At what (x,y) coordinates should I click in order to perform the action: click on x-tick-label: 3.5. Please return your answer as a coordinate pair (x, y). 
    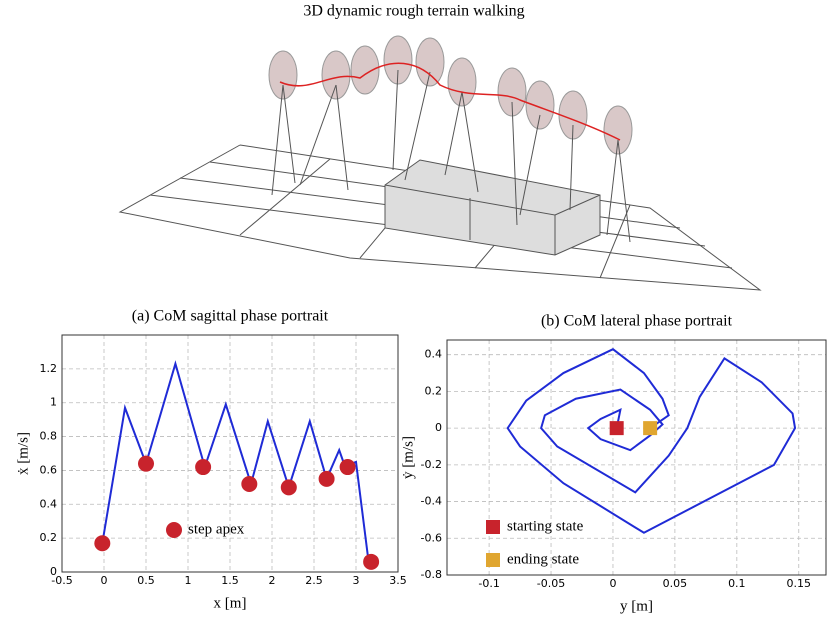
    Looking at the image, I should click on (398, 580).